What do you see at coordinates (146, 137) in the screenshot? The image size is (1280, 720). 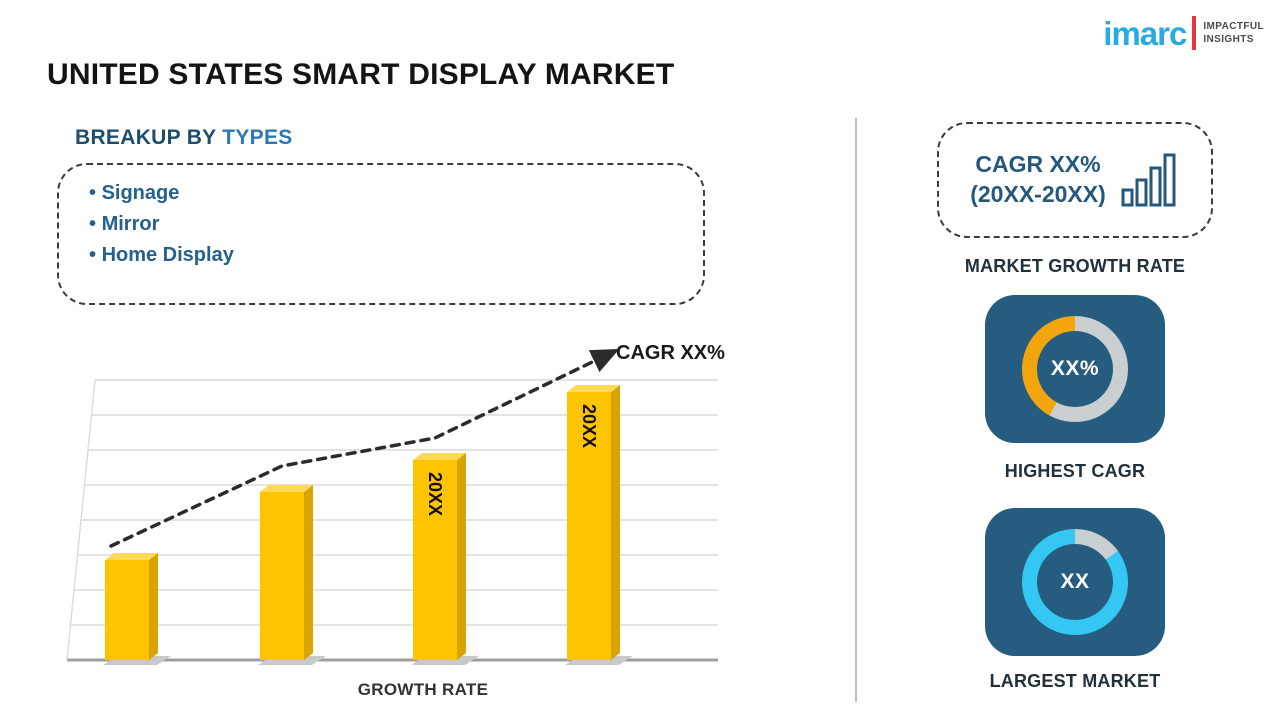 I see `breakup-heading-prefix: BREAKUP BY` at bounding box center [146, 137].